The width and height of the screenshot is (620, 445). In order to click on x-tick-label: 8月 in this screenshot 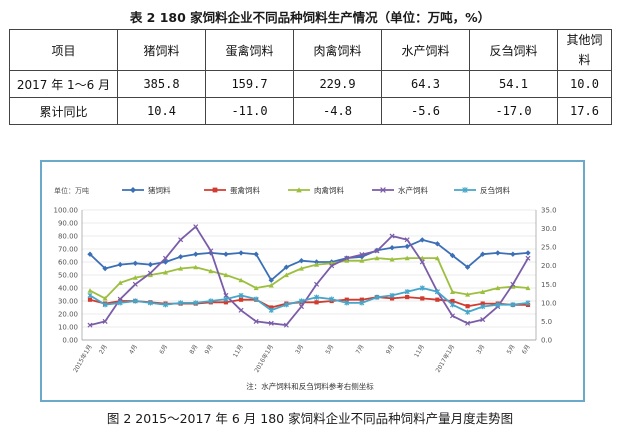, I will do `click(193, 350)`.